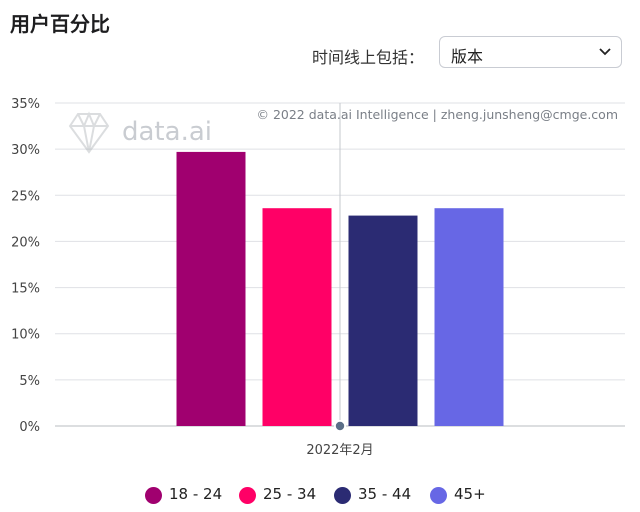 This screenshot has width=640, height=512. Describe the element at coordinates (530, 52) in the screenshot. I see `timeline-filter-select: 版本` at that location.